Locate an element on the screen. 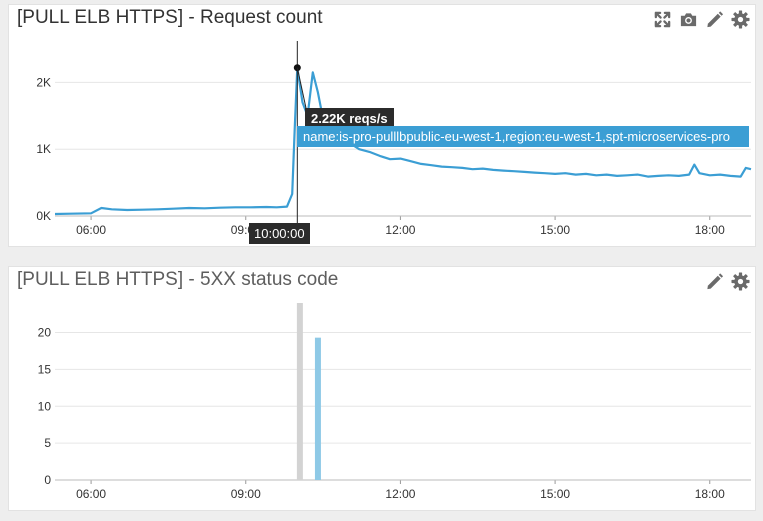  crosshair-time-label: 10:00:00 is located at coordinates (279, 233).